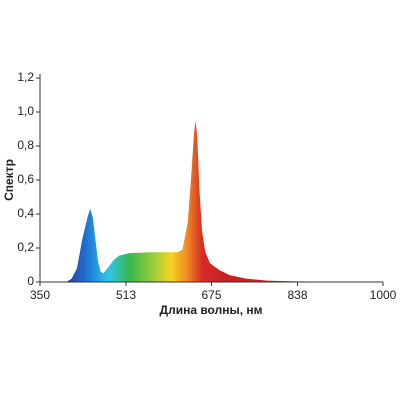 The height and width of the screenshot is (405, 400). Describe the element at coordinates (25, 247) in the screenshot. I see `y-tick-label: 0,2` at that location.